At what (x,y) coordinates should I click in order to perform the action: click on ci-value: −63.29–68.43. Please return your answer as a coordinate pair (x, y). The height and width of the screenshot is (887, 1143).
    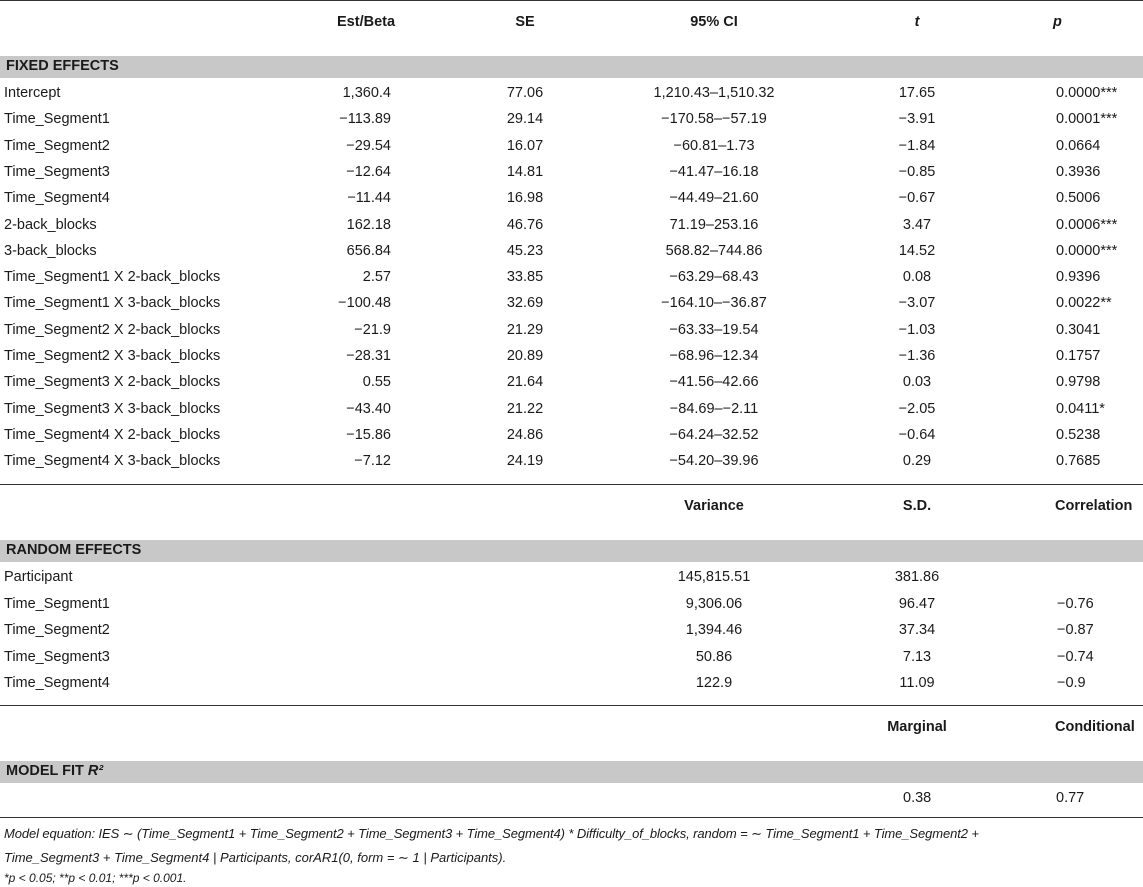
    Looking at the image, I should click on (714, 277).